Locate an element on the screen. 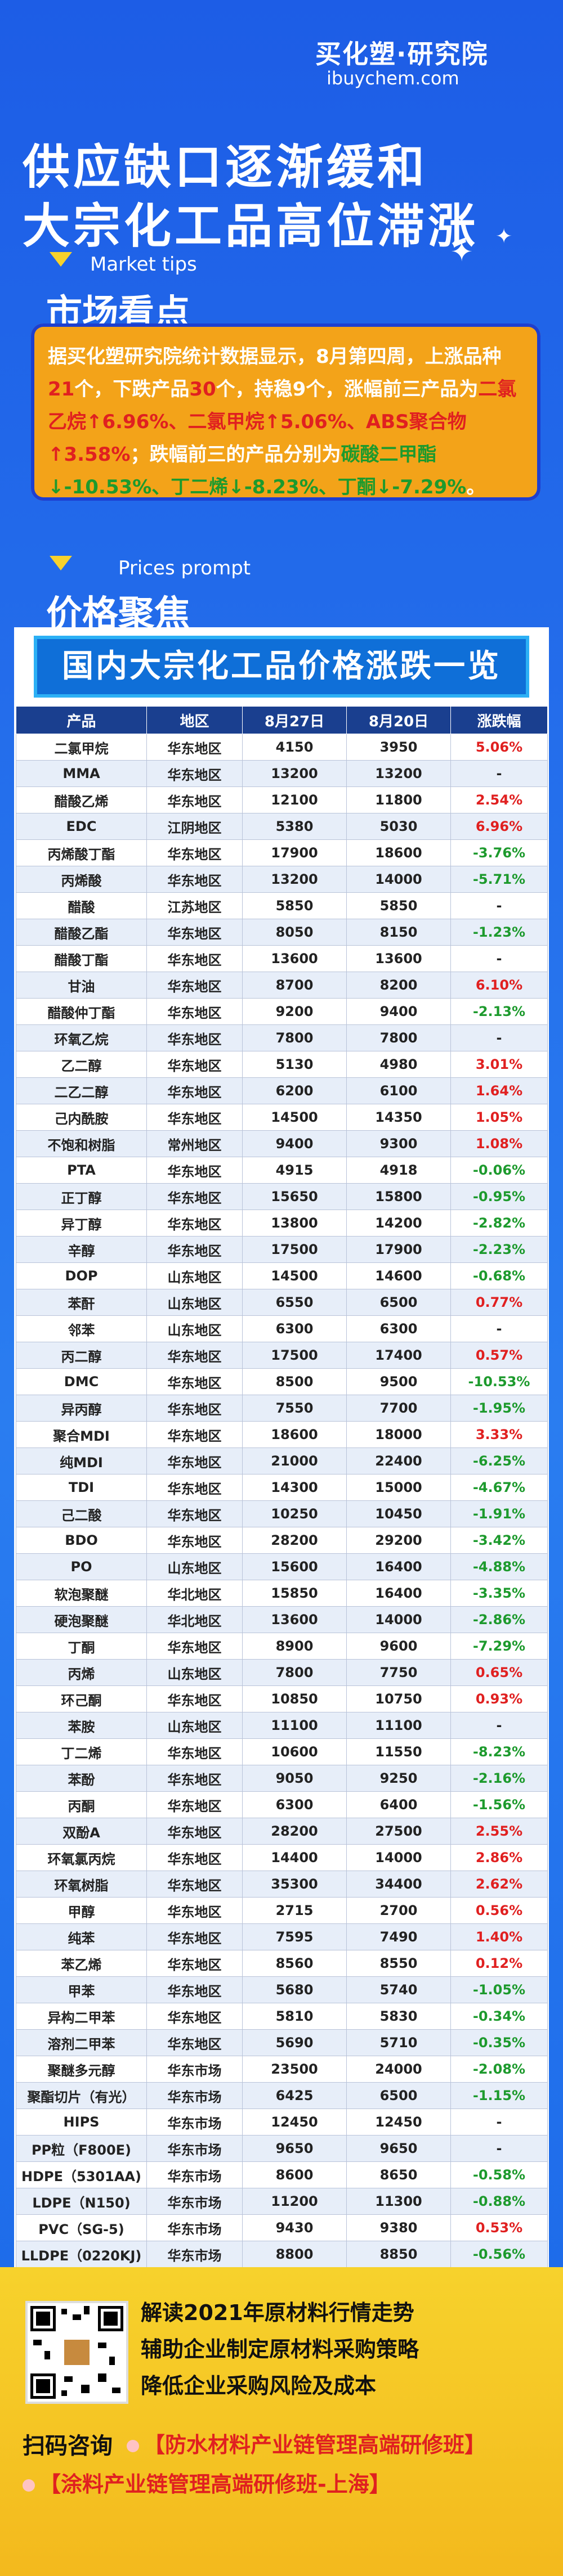  table-row: 正丁醇 华东地区 15650 15800 -0.95% is located at coordinates (282, 1196).